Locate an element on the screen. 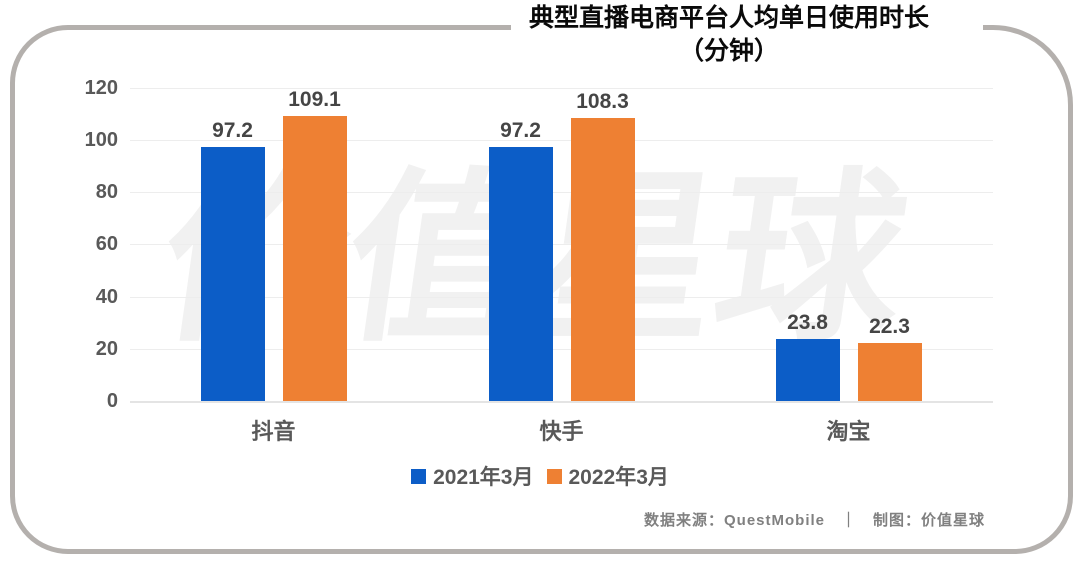  bar-value-label: 109.1 is located at coordinates (314, 99).